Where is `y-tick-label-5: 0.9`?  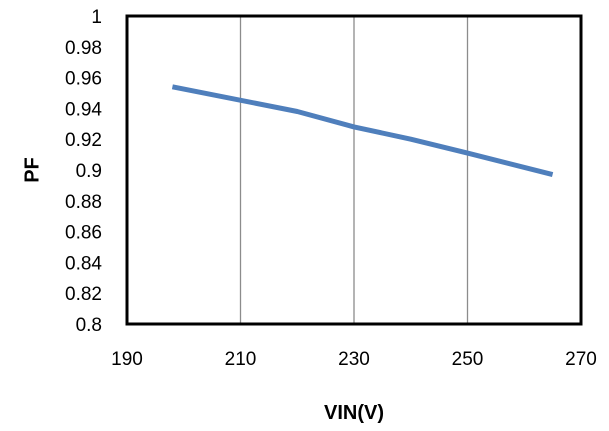
y-tick-label-5: 0.9 is located at coordinates (89, 171).